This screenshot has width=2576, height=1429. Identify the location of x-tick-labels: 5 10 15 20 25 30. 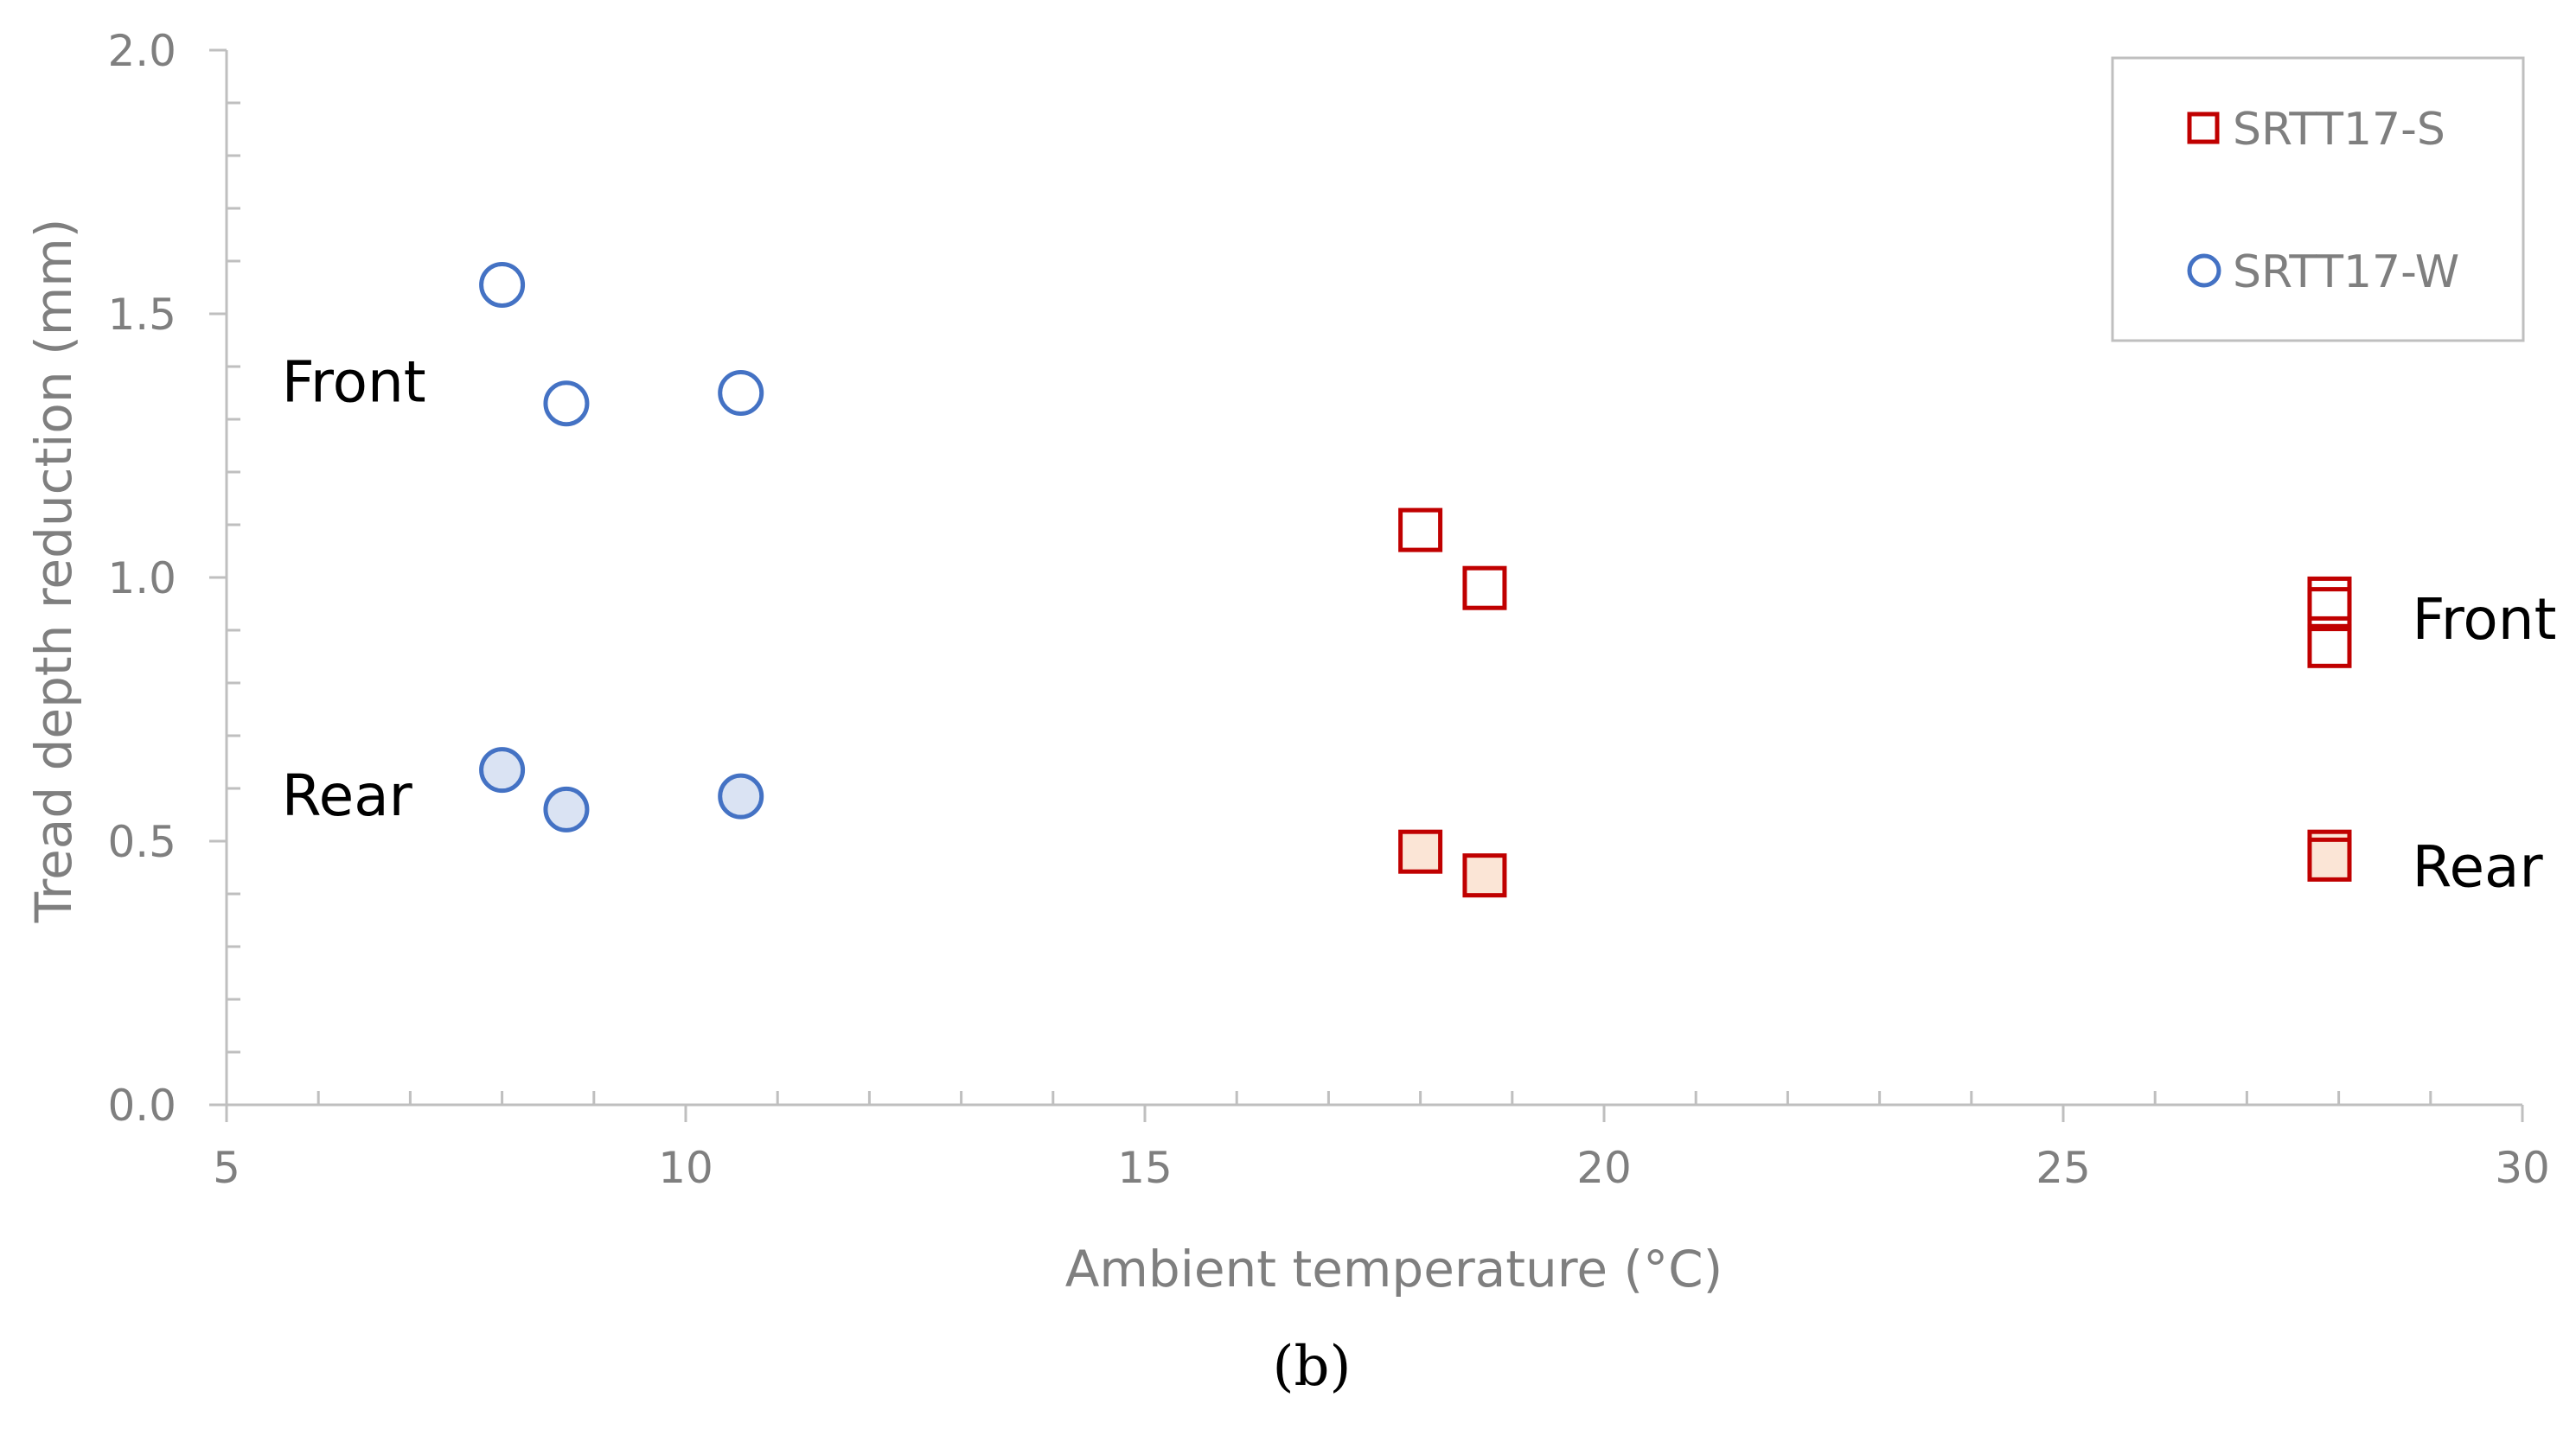
(1382, 1168).